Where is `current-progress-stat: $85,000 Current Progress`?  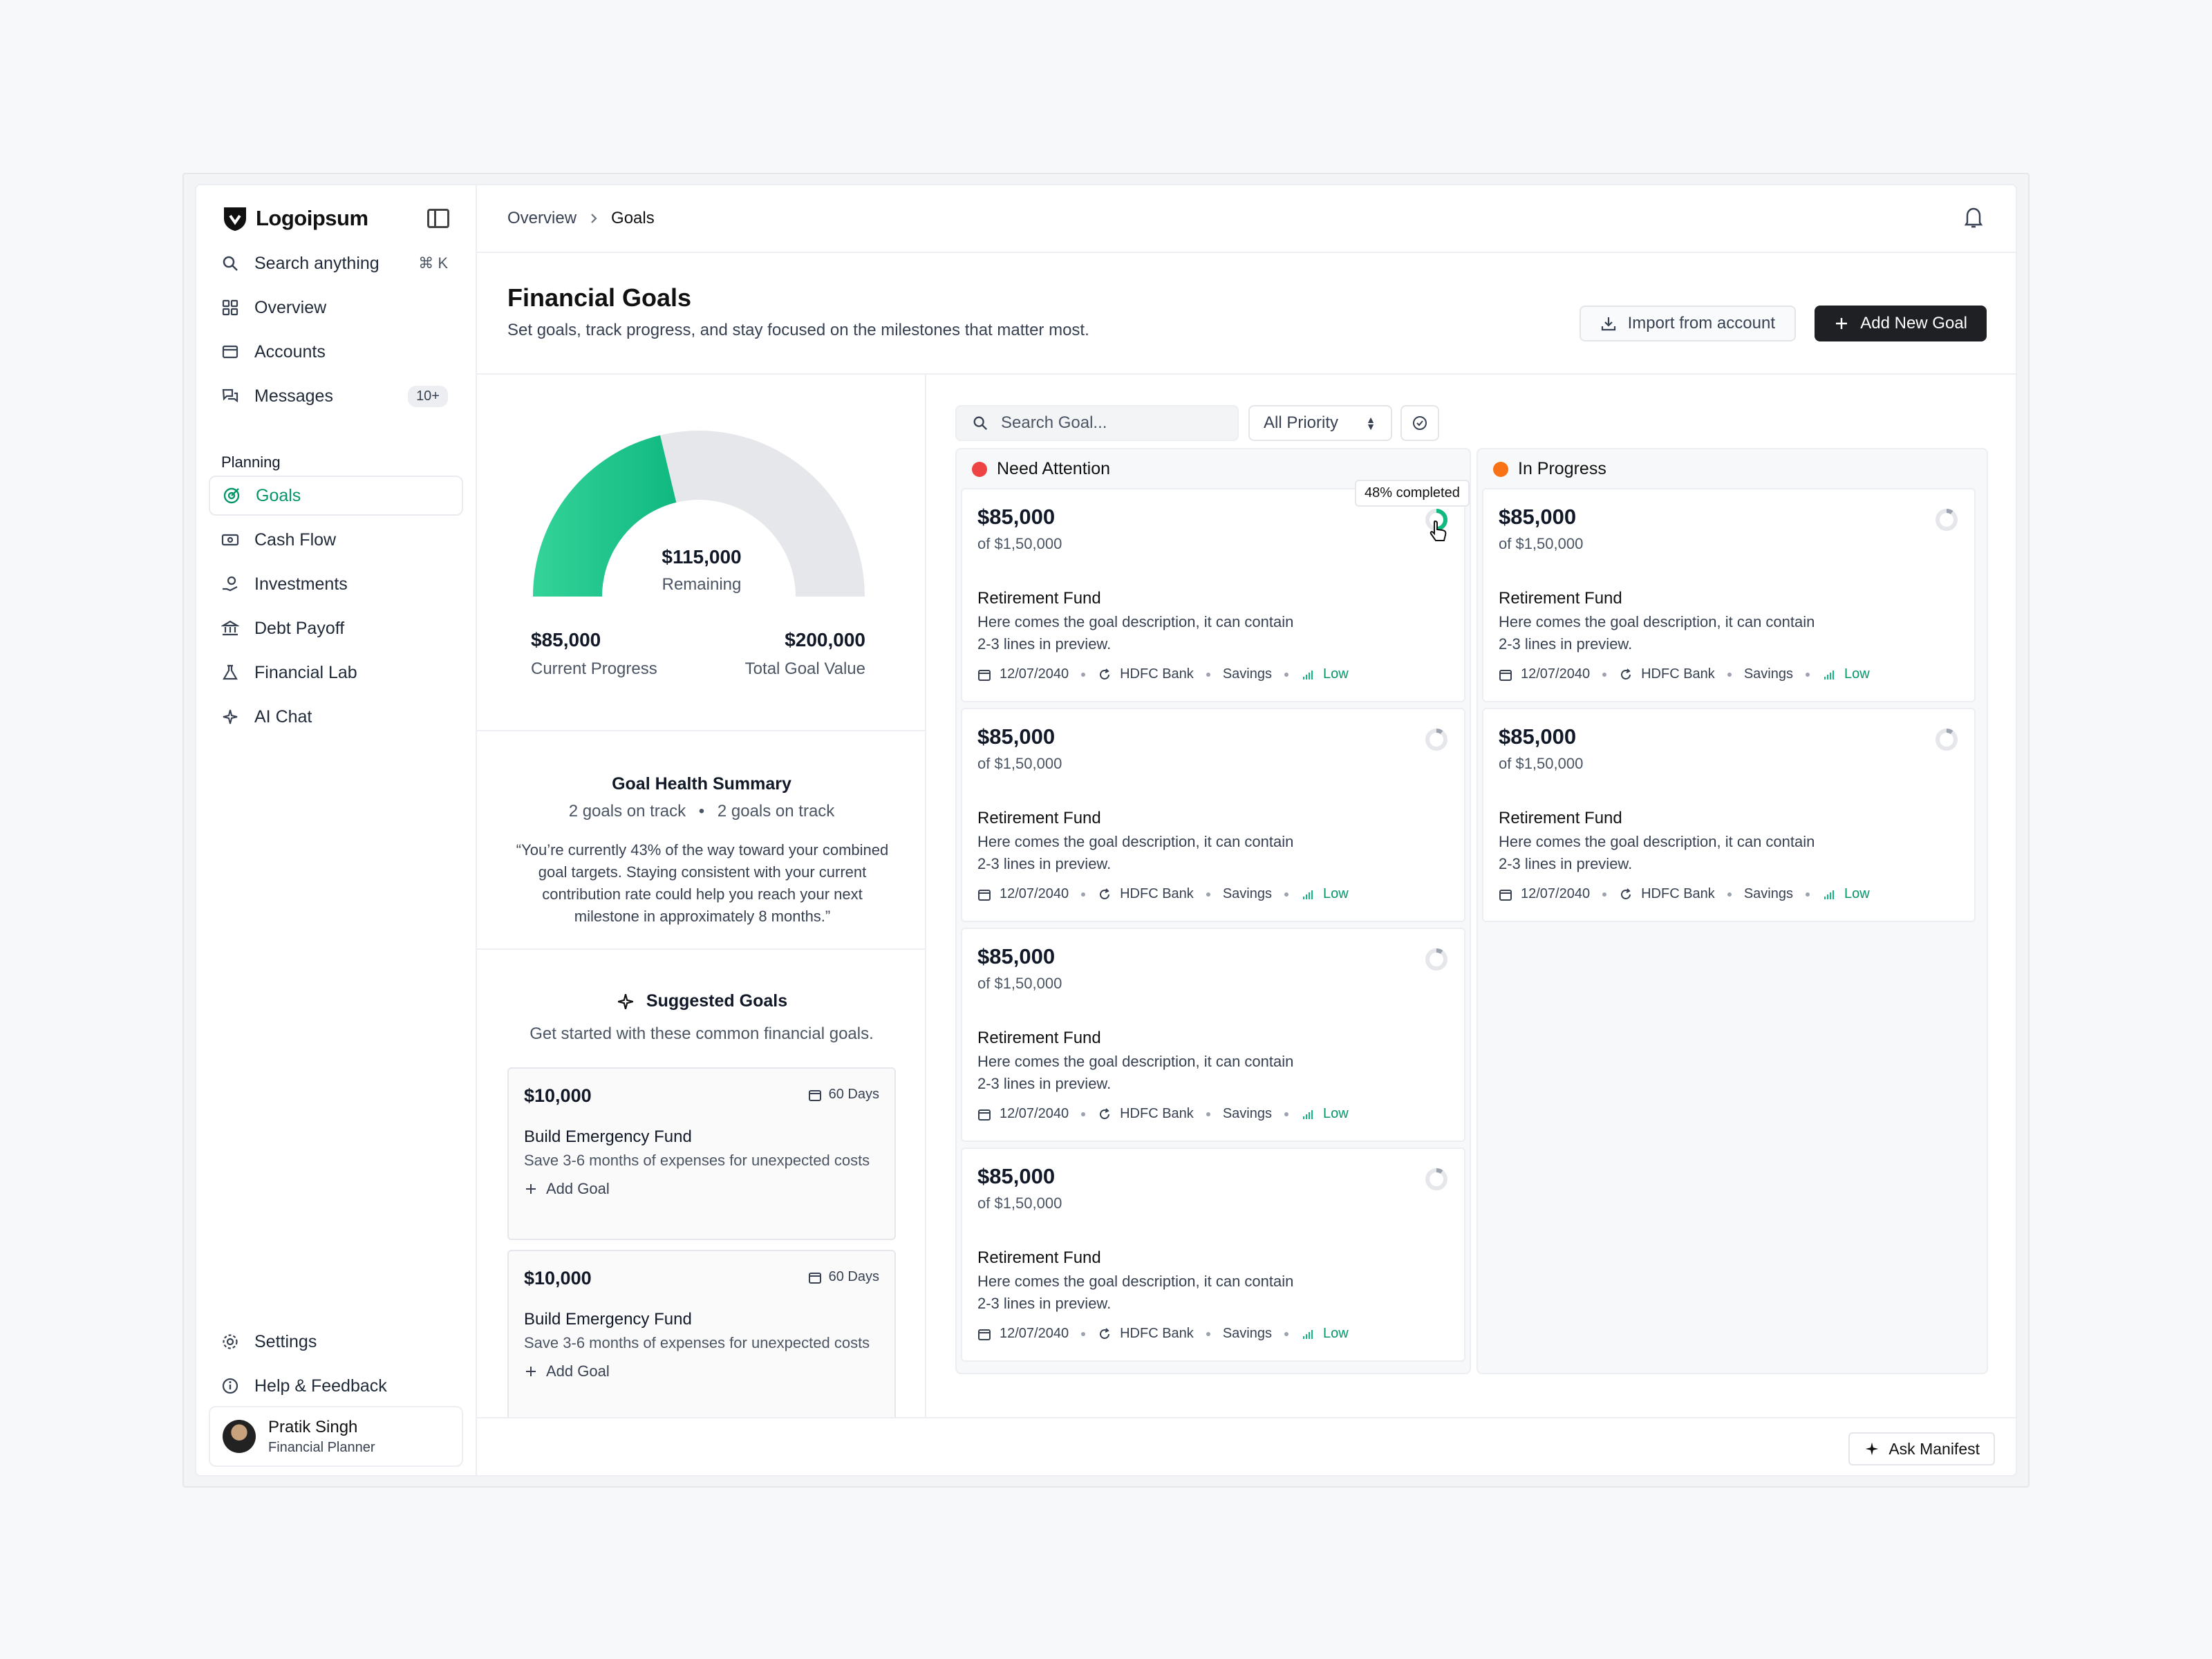 current-progress-stat: $85,000 Current Progress is located at coordinates (594, 654).